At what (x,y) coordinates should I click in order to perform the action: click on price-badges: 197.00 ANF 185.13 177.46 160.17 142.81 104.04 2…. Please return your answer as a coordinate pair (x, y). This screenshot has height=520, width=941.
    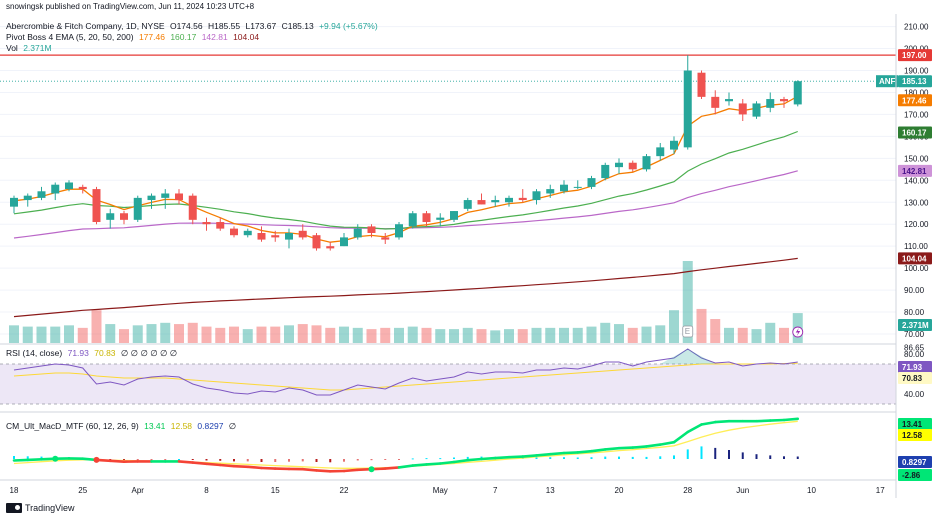
    Looking at the image, I should click on (904, 265).